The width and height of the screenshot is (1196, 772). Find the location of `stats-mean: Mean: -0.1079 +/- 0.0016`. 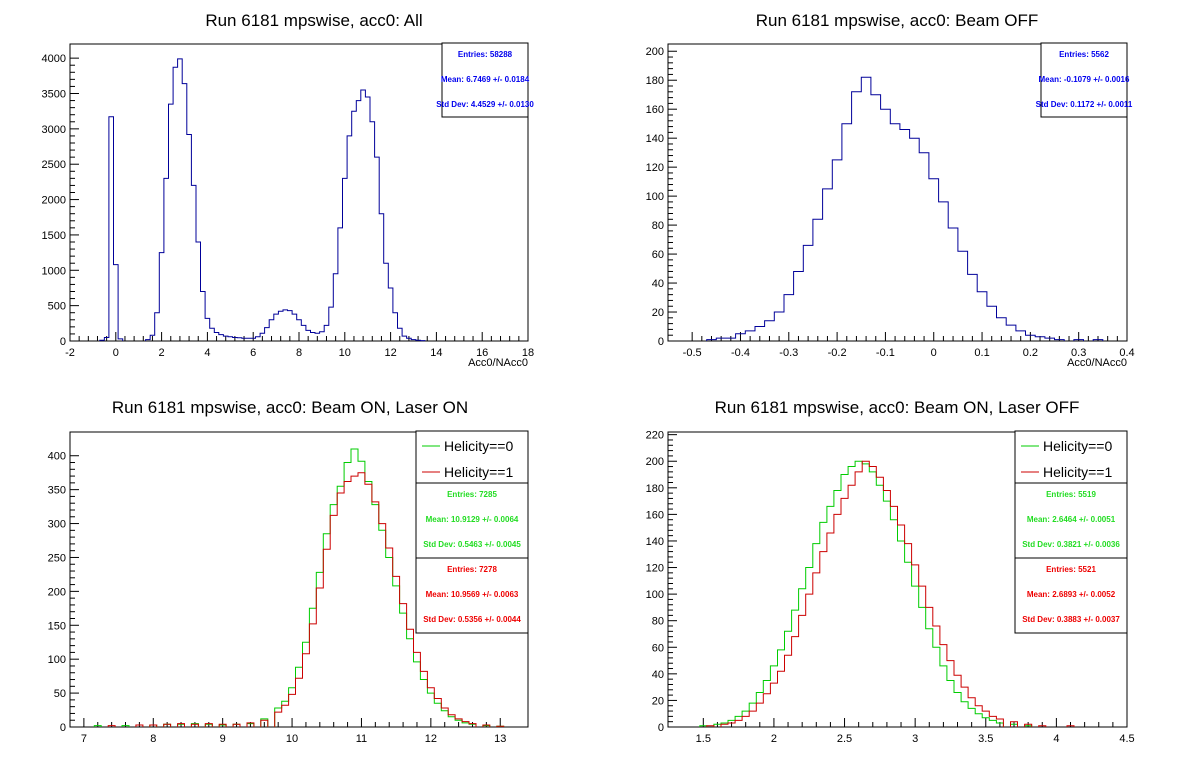

stats-mean: Mean: -0.1079 +/- 0.0016 is located at coordinates (1084, 79).